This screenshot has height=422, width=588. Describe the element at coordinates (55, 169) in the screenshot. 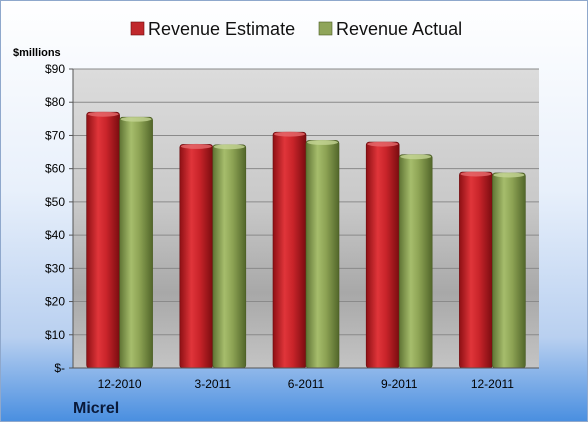

I see `y-tick-label: $60` at that location.